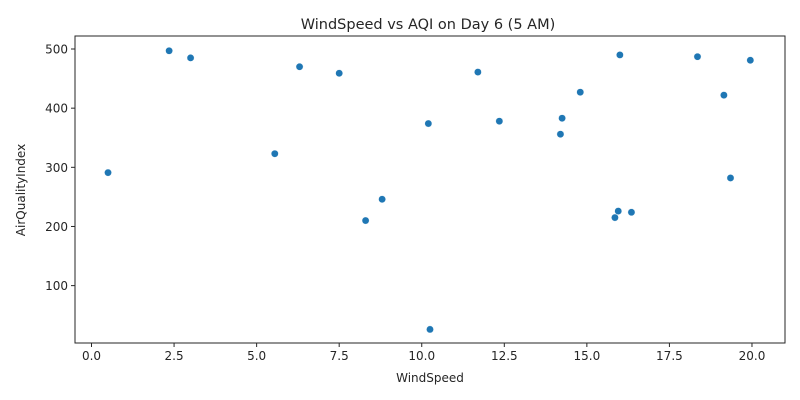 The height and width of the screenshot is (400, 800). I want to click on x-tick-label: 2.5, so click(174, 356).